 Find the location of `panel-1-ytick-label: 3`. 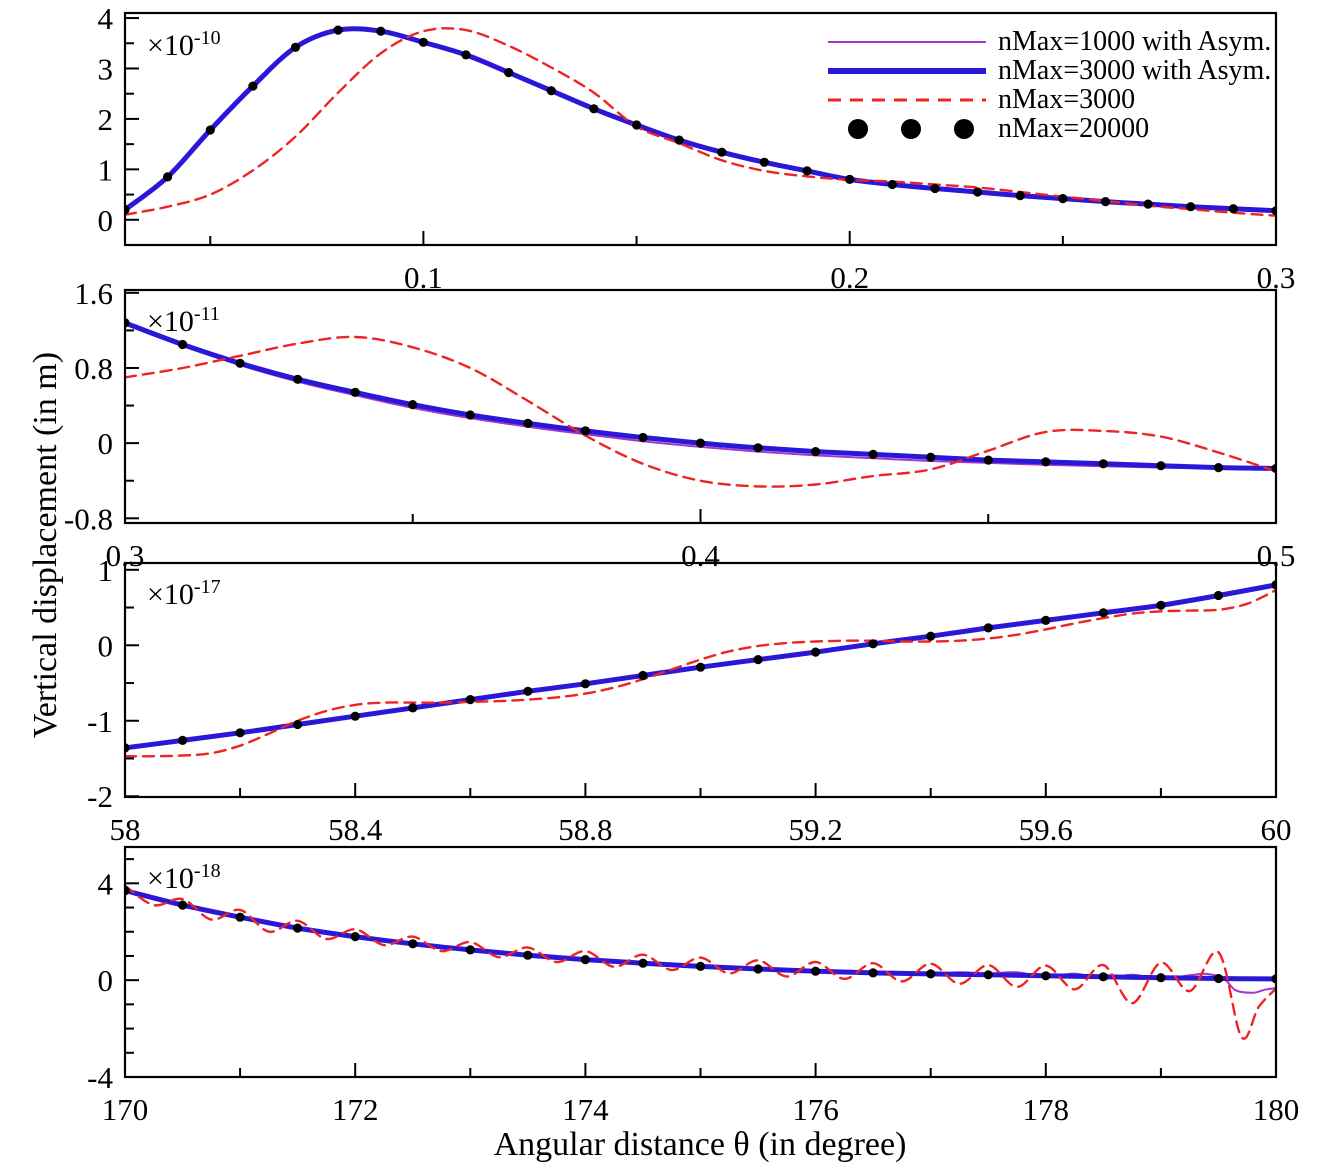

panel-1-ytick-label: 3 is located at coordinates (106, 68).